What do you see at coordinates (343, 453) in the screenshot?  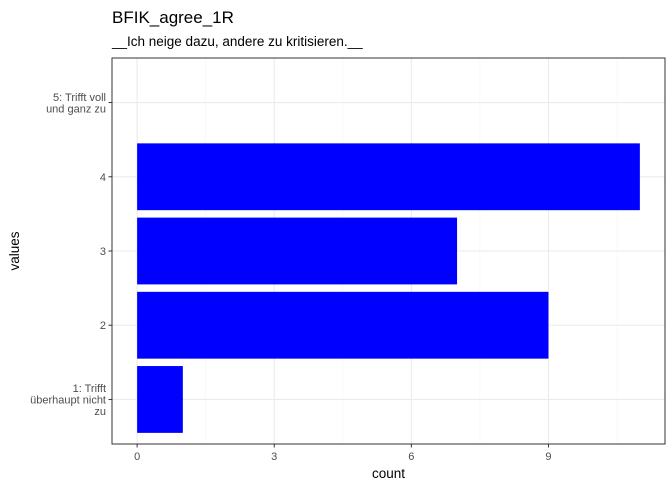 I see `x-axis-ticks: 0 3 6 9` at bounding box center [343, 453].